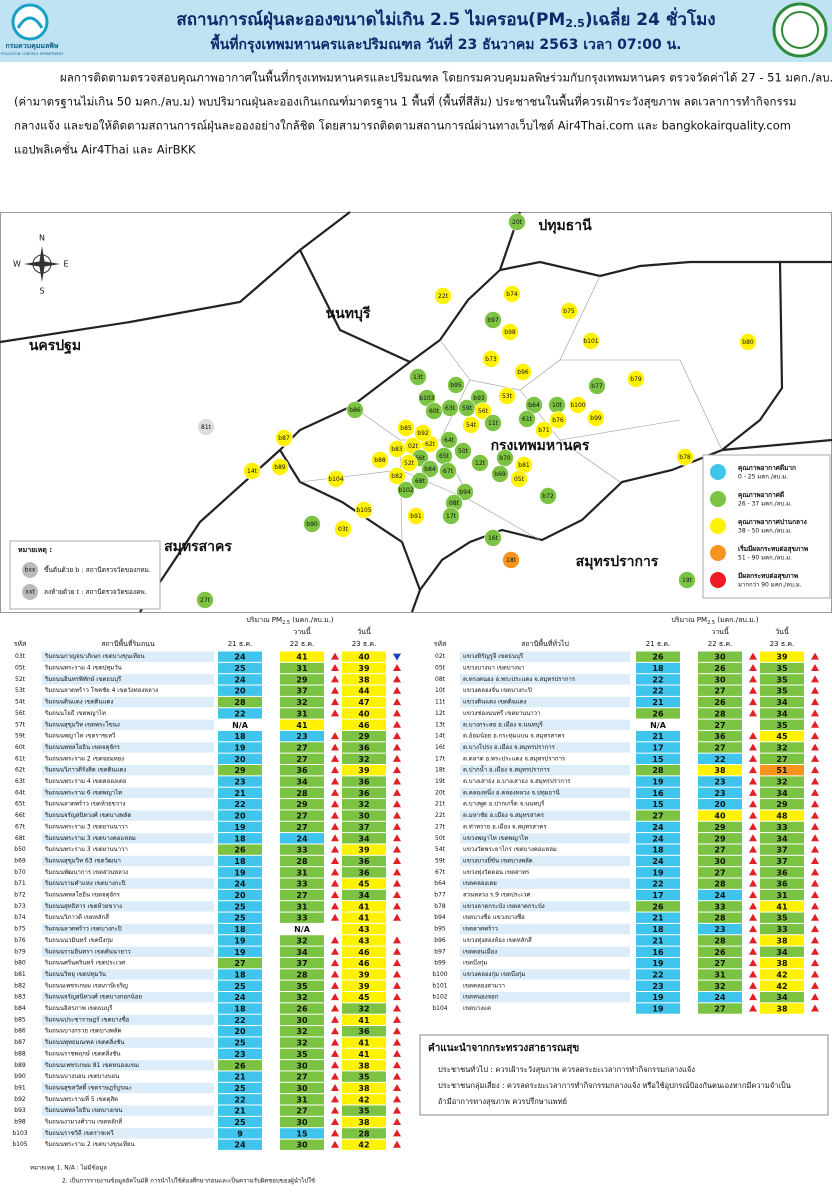 The height and width of the screenshot is (1200, 832). I want to click on station-name: เขตบางซื่อ แขวงบางซื่อ, so click(494, 917).